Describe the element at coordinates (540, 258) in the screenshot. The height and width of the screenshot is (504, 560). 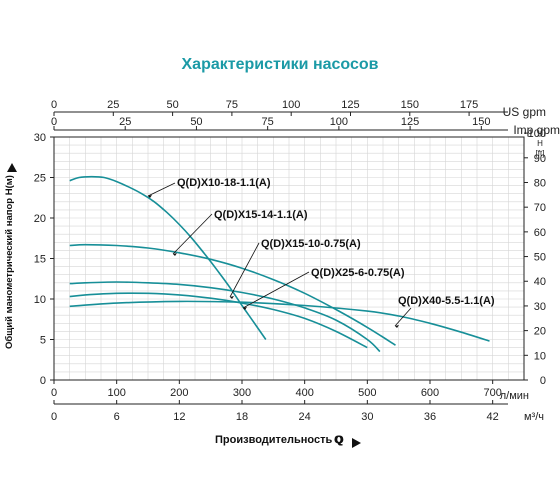
I see `ft-tick: 50` at that location.